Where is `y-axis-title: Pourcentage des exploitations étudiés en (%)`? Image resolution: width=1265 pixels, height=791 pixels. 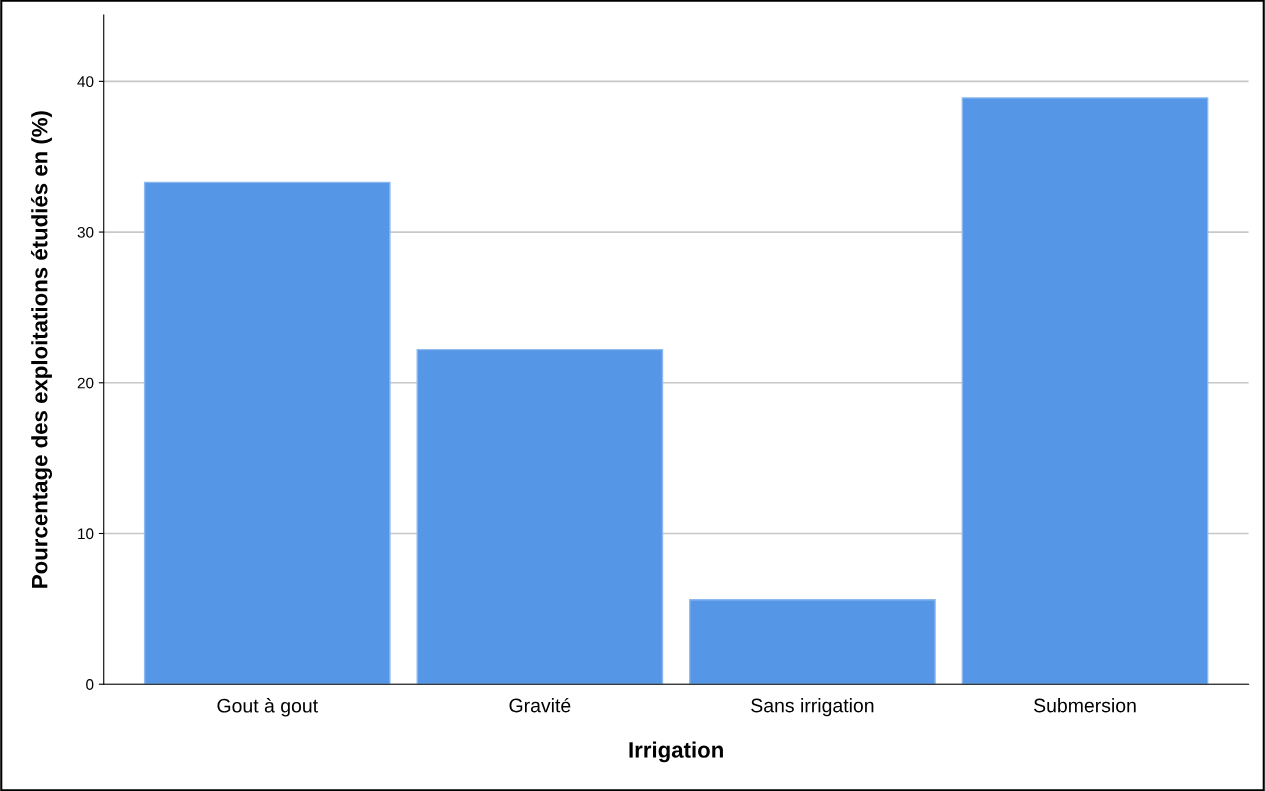
y-axis-title: Pourcentage des exploitations étudiés en (%) is located at coordinates (42, 349).